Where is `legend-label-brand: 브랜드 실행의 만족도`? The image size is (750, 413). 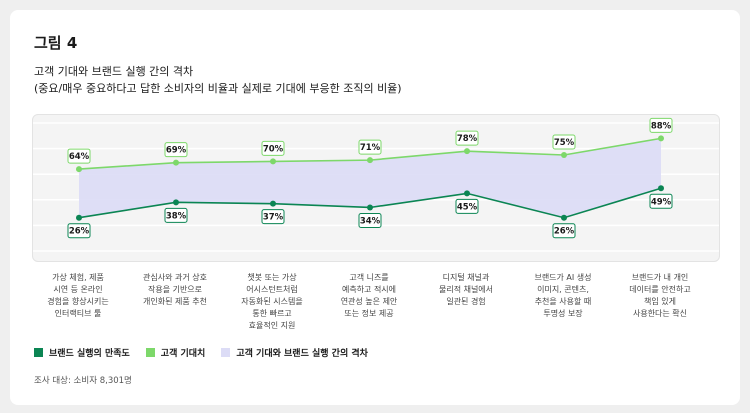 legend-label-brand: 브랜드 실행의 만족도 is located at coordinates (89, 354).